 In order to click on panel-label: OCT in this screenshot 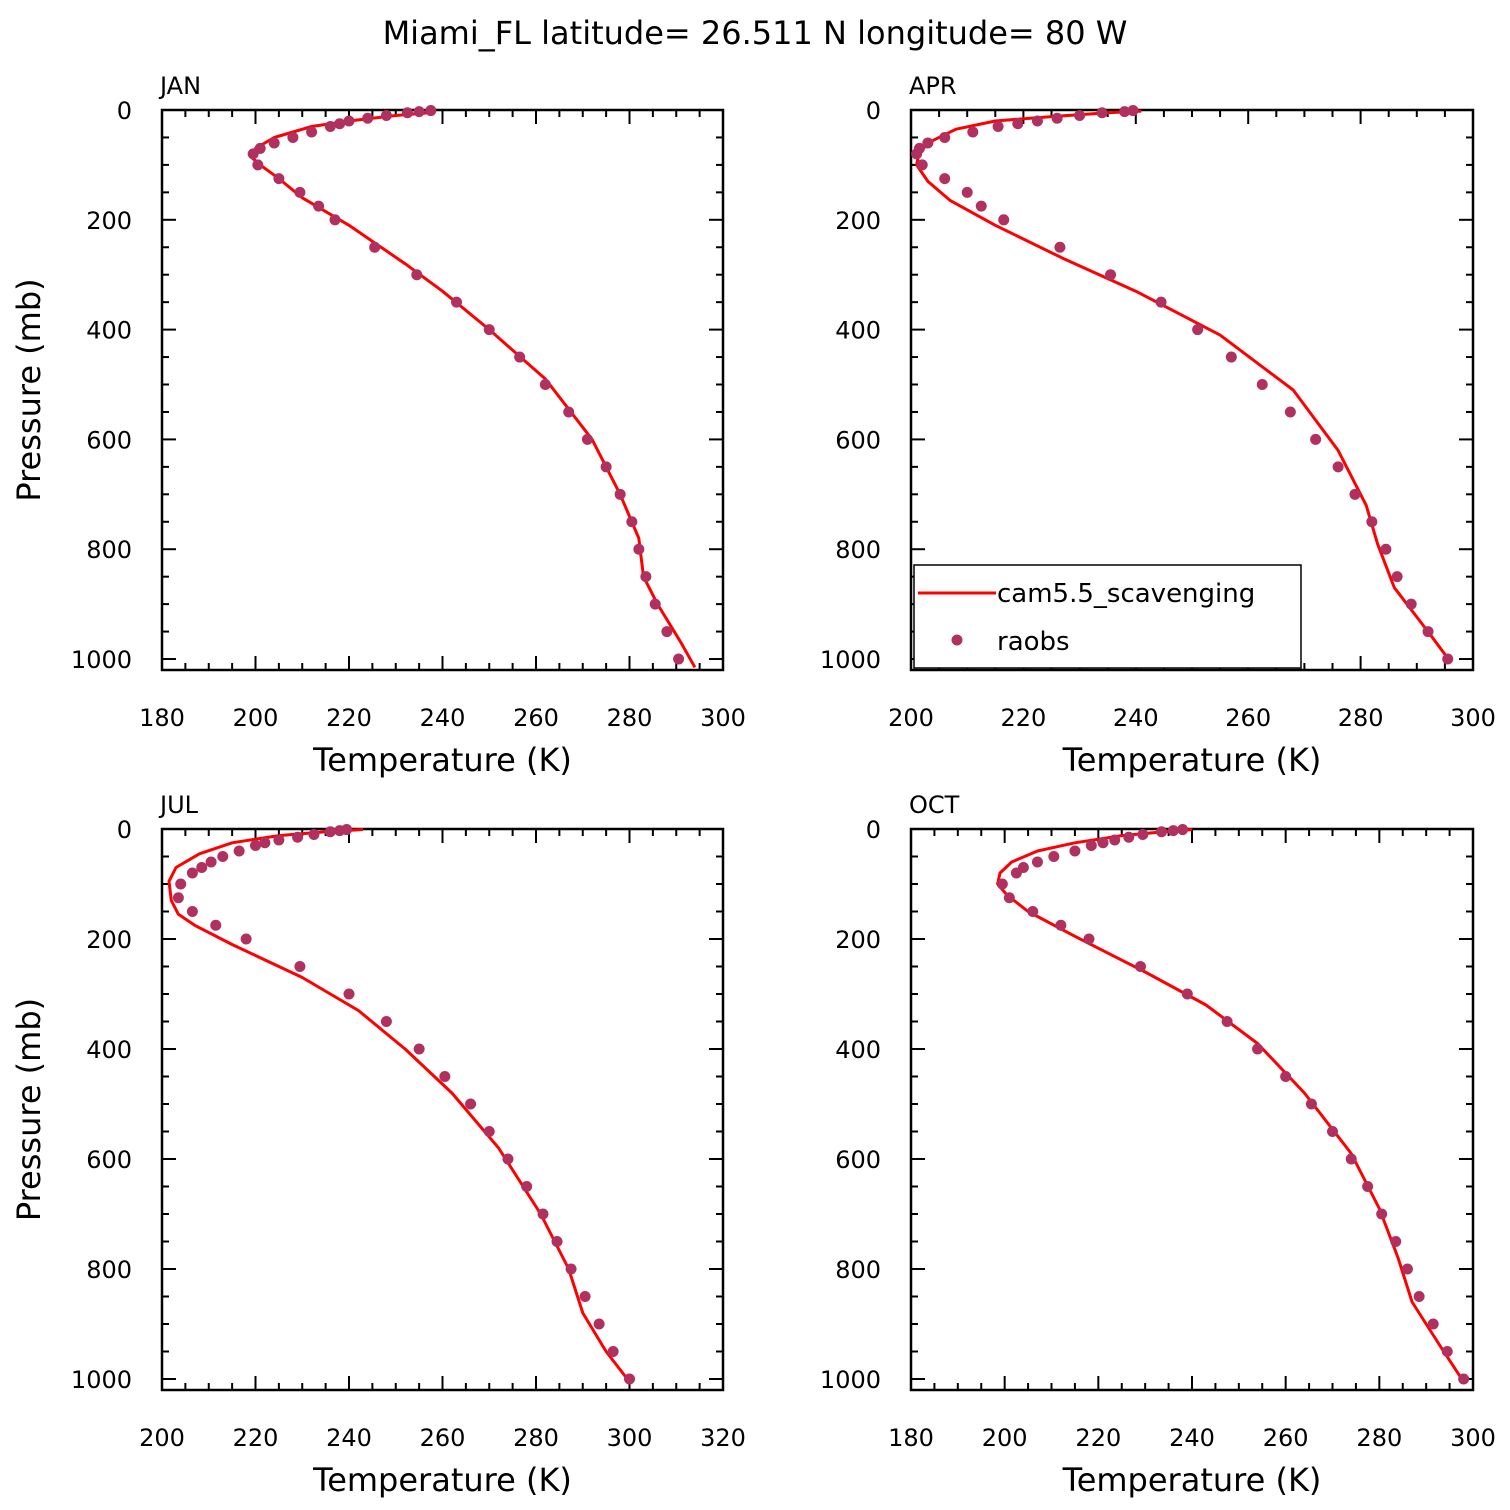, I will do `click(934, 805)`.